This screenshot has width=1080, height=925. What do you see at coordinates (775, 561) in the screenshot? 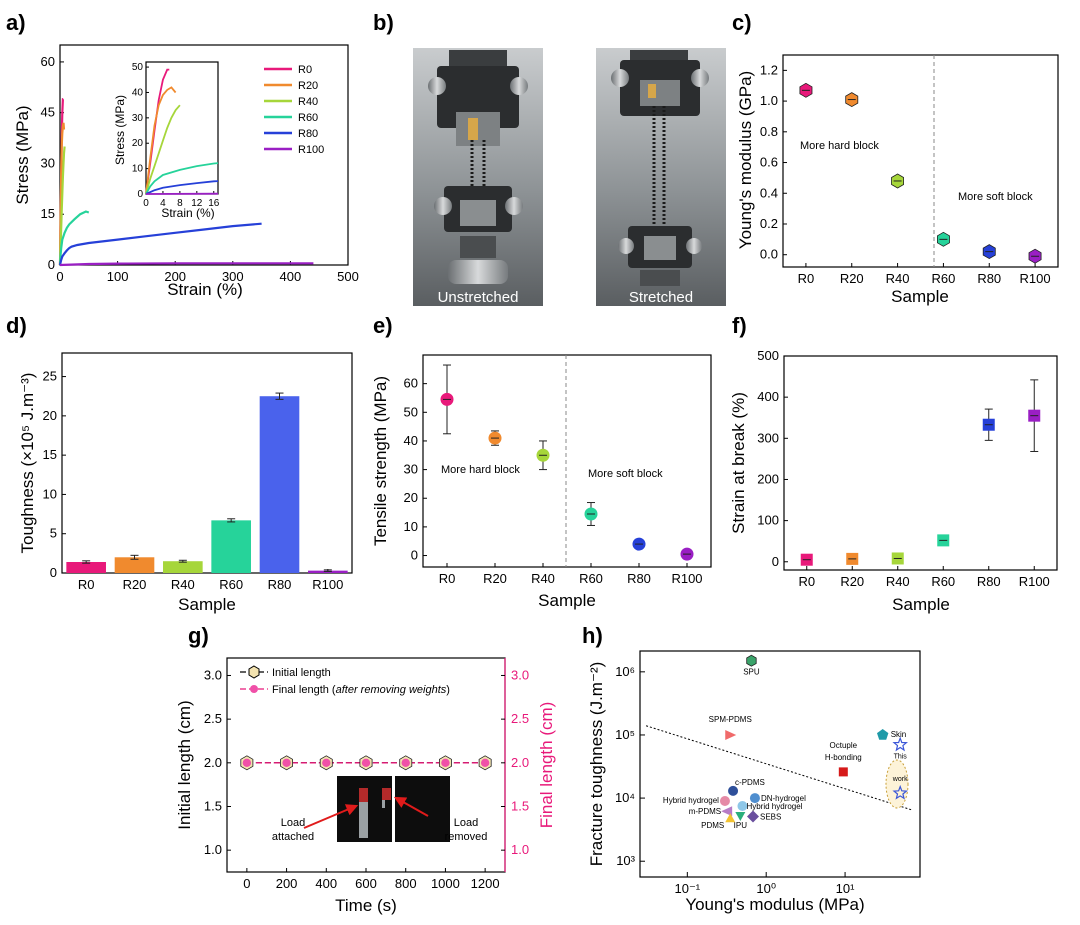
I see `panel-f-ytick-label-0: 0` at bounding box center [775, 561].